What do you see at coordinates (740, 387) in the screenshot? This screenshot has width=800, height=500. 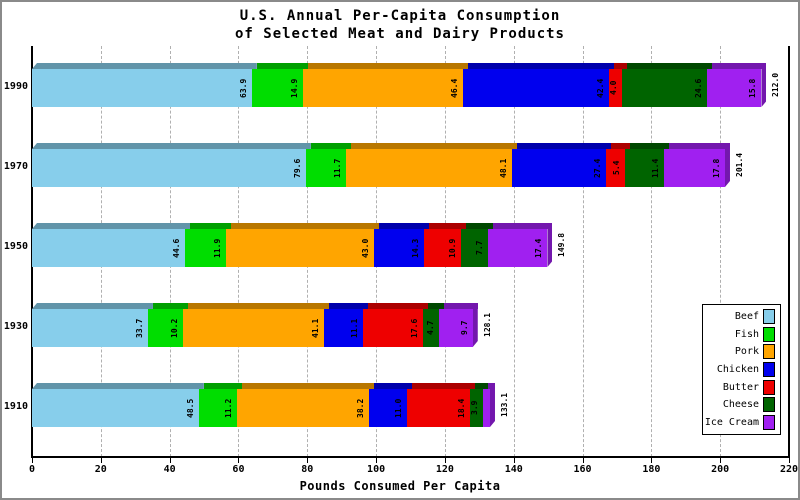 I see `legend-item-butter: Butter` at bounding box center [740, 387].